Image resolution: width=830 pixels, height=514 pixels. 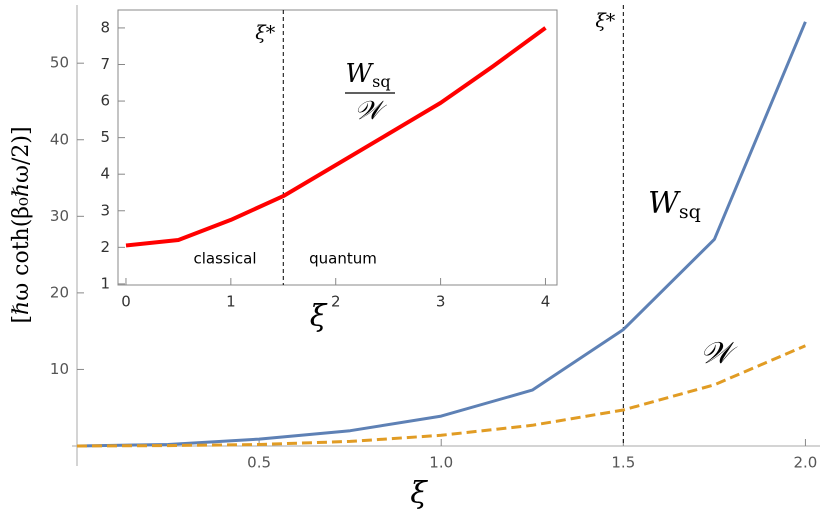 I want to click on y-tick-label: 40, so click(x=59, y=139).